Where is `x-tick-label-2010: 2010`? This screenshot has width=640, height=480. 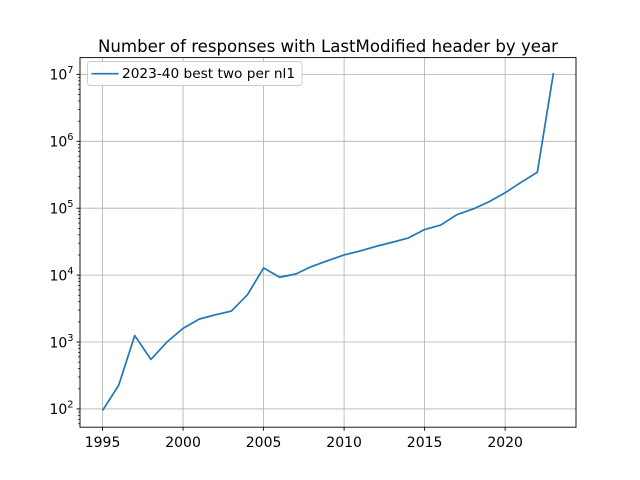 x-tick-label-2010: 2010 is located at coordinates (344, 443).